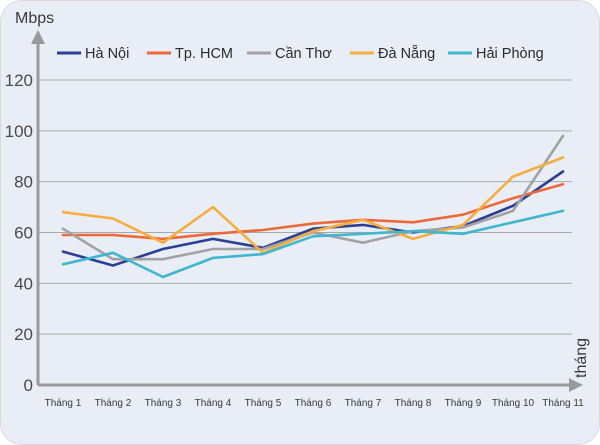 The image size is (600, 445). Describe the element at coordinates (107, 54) in the screenshot. I see `legend-label: Hà Nội` at that location.